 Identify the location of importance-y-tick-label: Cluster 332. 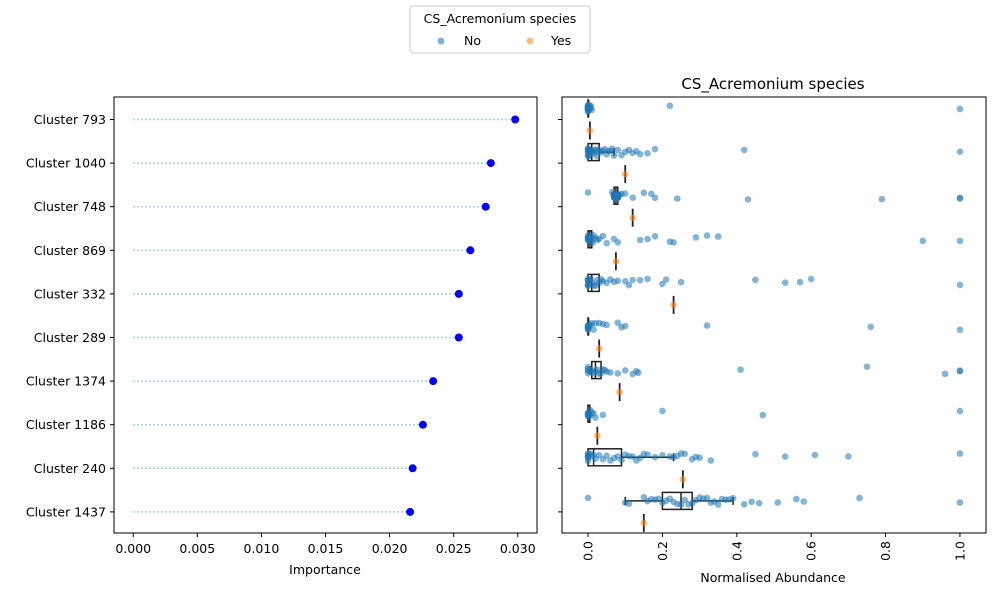
(70, 293).